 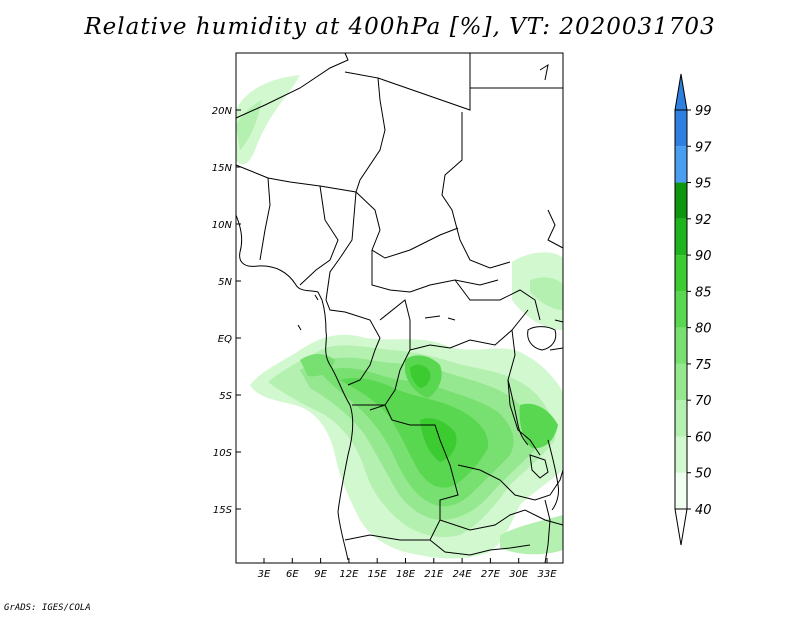 I want to click on longitude-ticks: 3E 6E 9E 12E 15E 18E 21E 24E 27E 30E 33E, so click(x=407, y=569).